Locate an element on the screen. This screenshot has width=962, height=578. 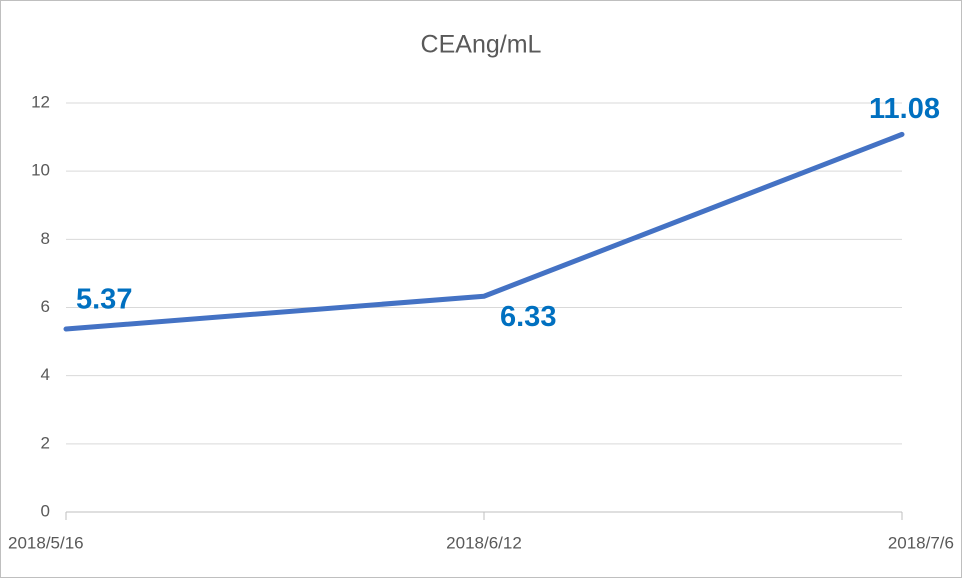
y-tick-label: 10 is located at coordinates (40, 170).